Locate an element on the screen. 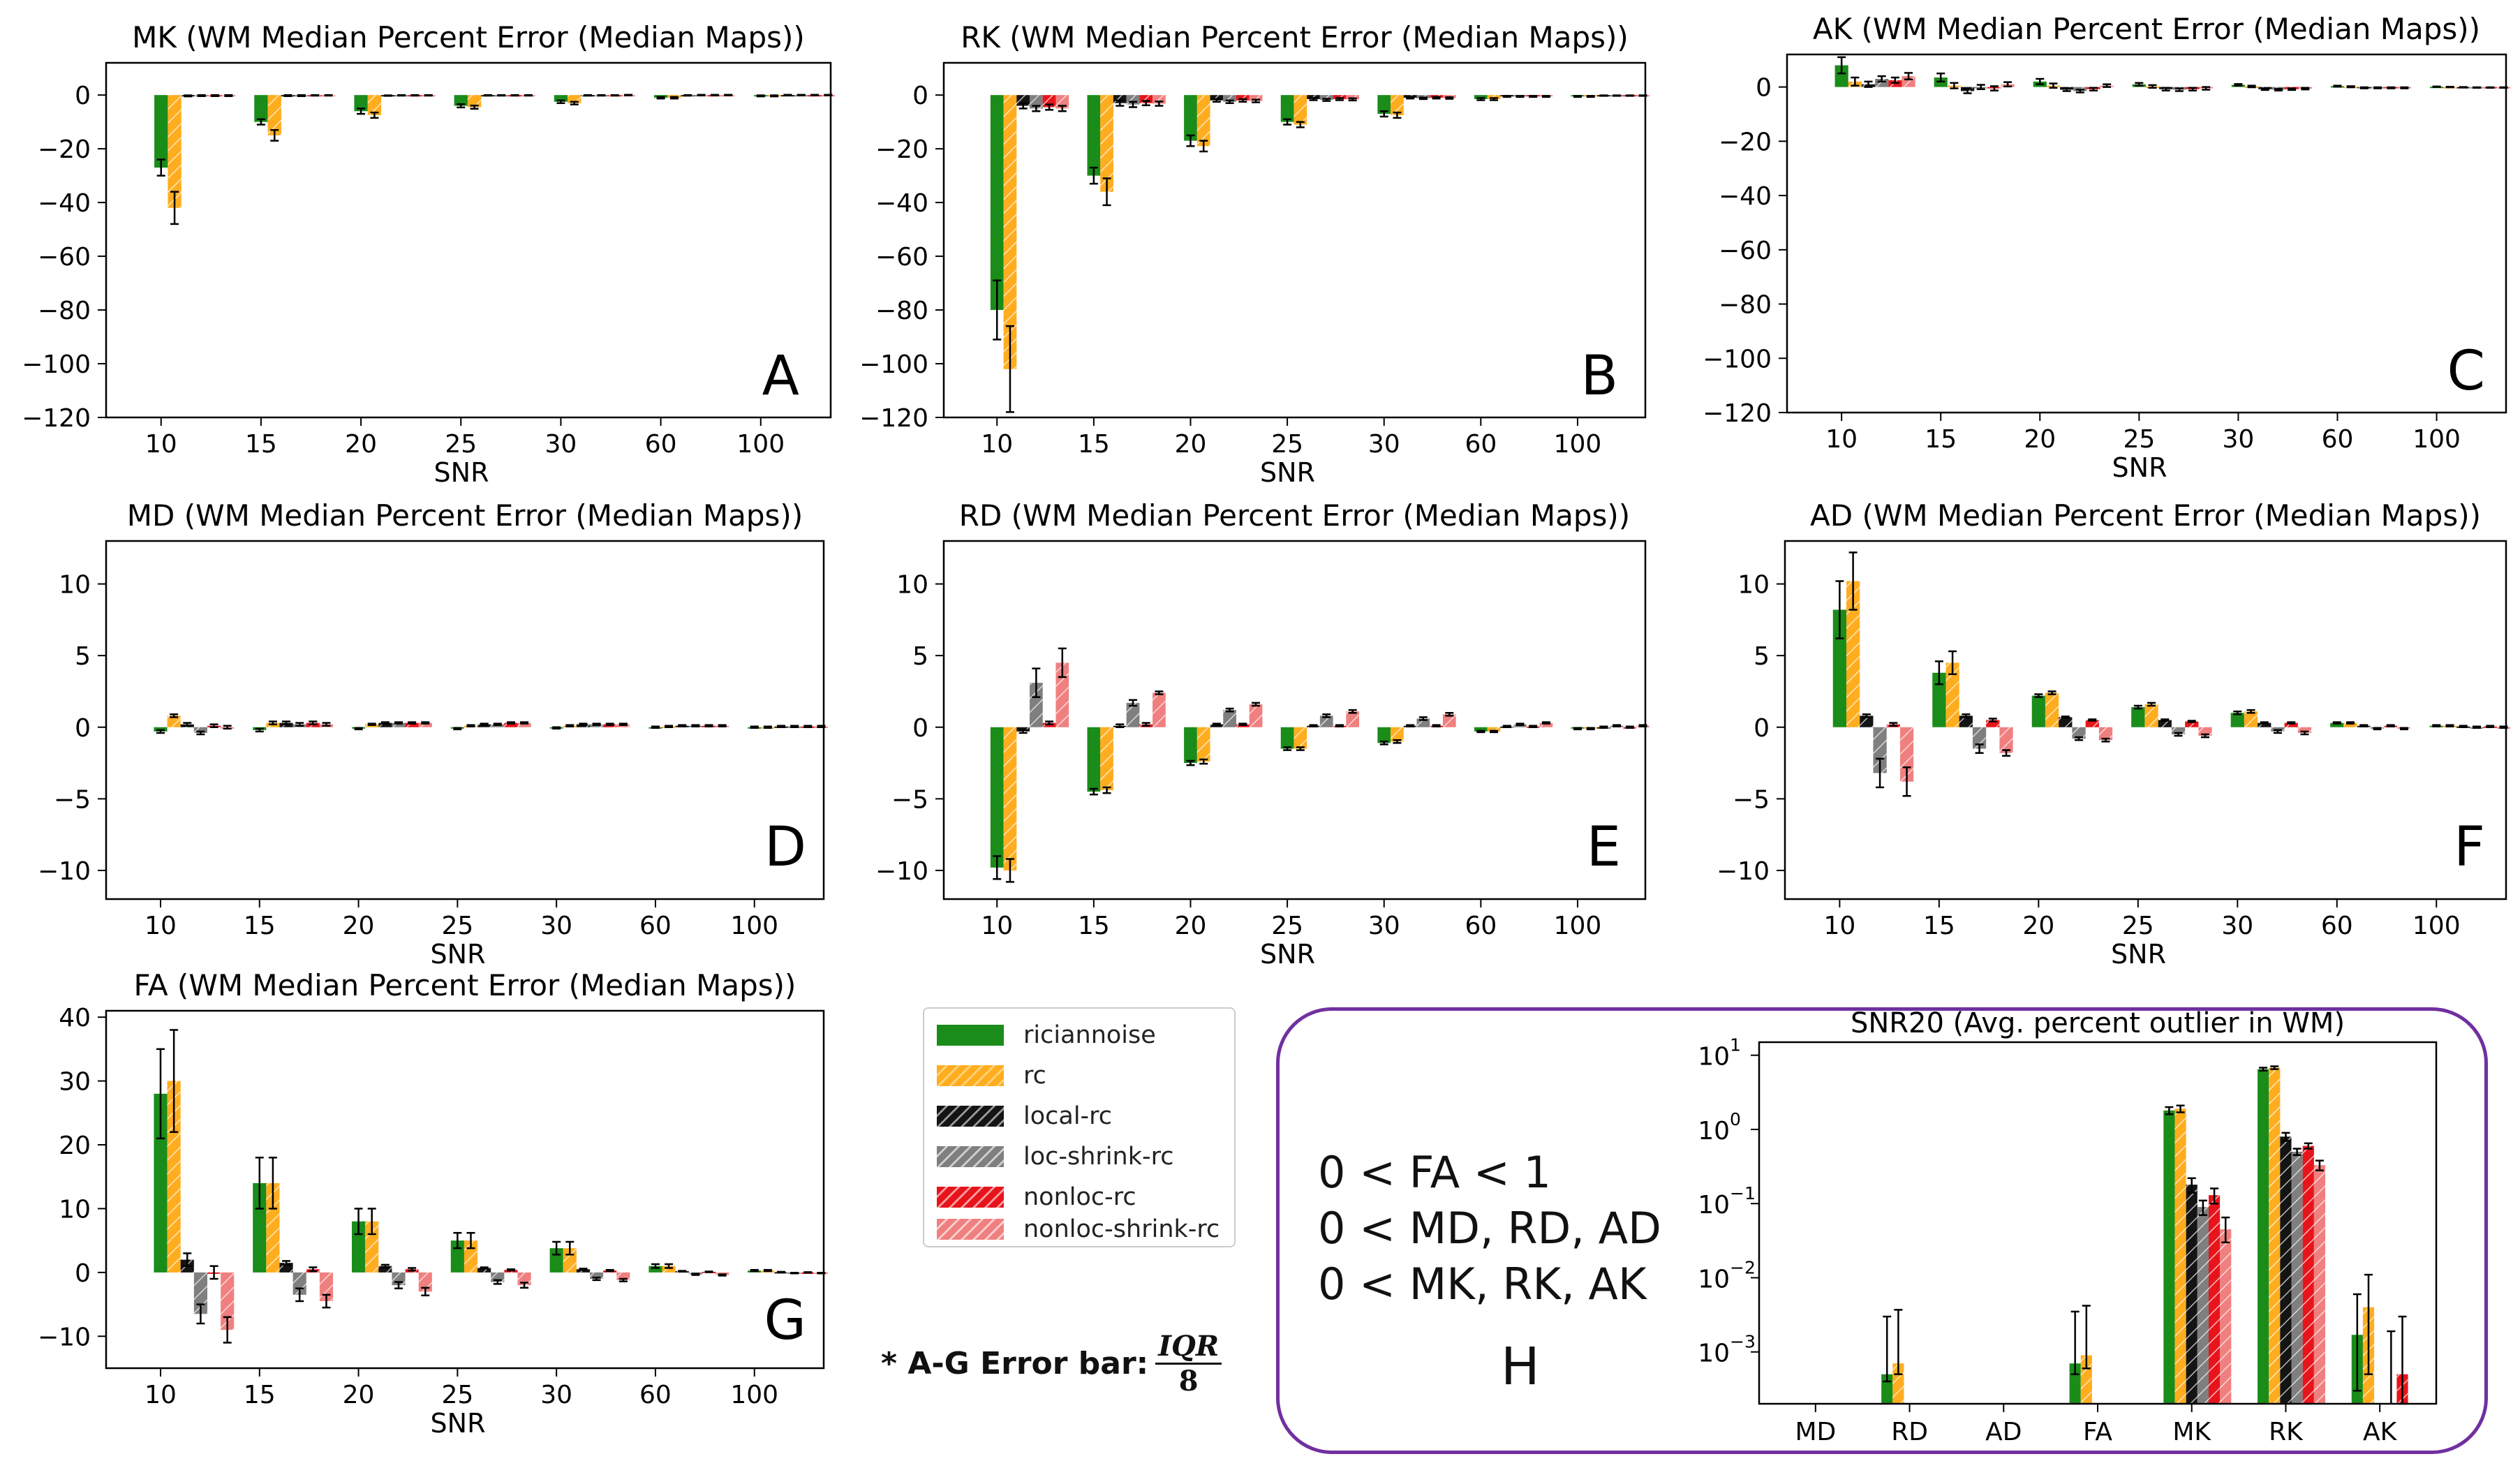  y-tick-label: −80 is located at coordinates (64, 311).